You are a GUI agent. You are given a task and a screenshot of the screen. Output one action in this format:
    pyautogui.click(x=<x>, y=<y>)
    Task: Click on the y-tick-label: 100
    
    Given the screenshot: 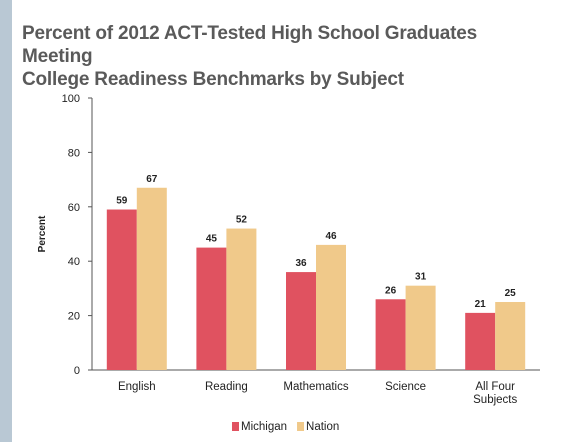 What is the action you would take?
    pyautogui.click(x=71, y=99)
    